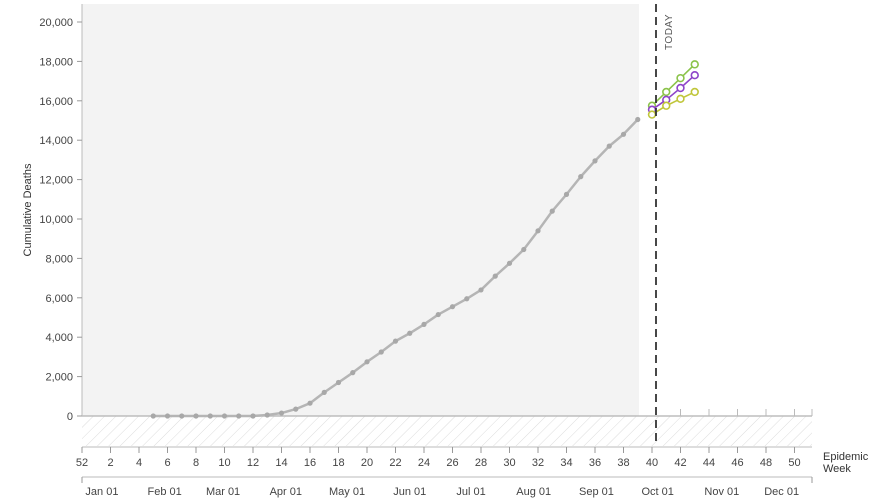 The width and height of the screenshot is (875, 504). I want to click on week-tick-label: 8, so click(196, 463).